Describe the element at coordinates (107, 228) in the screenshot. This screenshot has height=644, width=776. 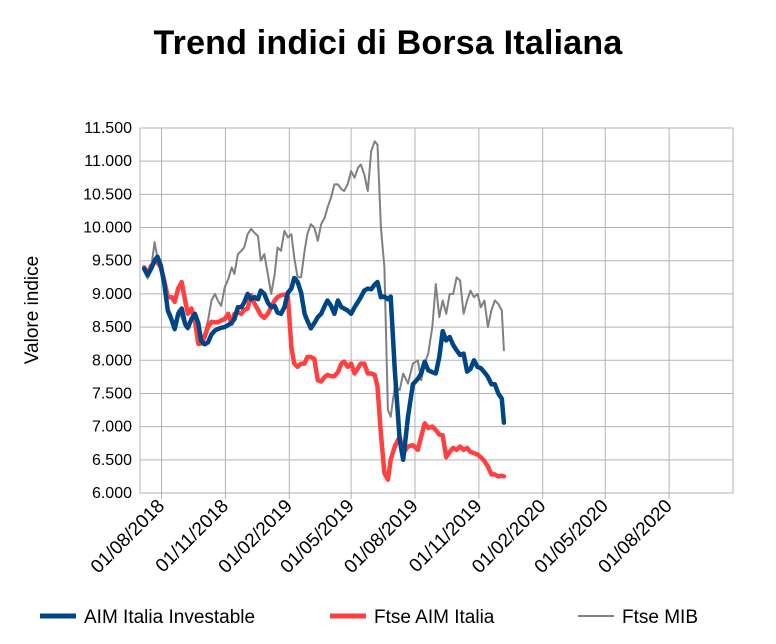
I see `y-tick-label: 10.000` at that location.